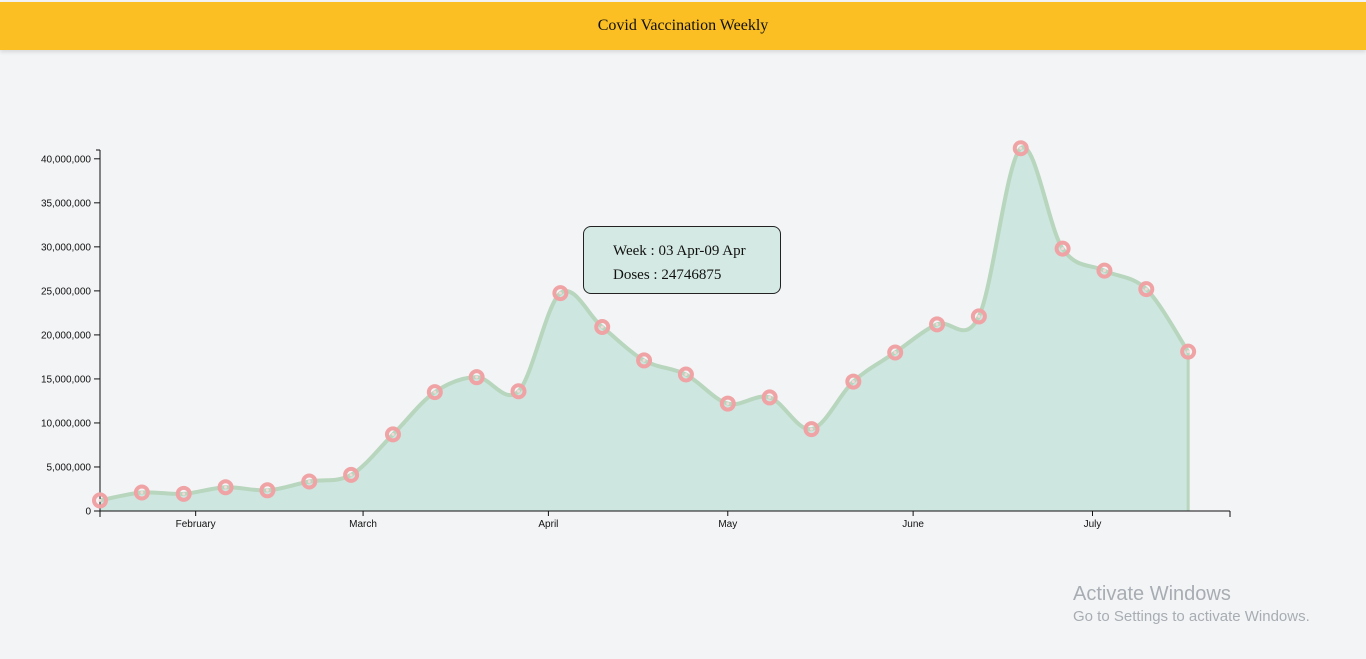 The width and height of the screenshot is (1366, 659). What do you see at coordinates (1152, 594) in the screenshot?
I see `watermark-title: Activate Windows` at bounding box center [1152, 594].